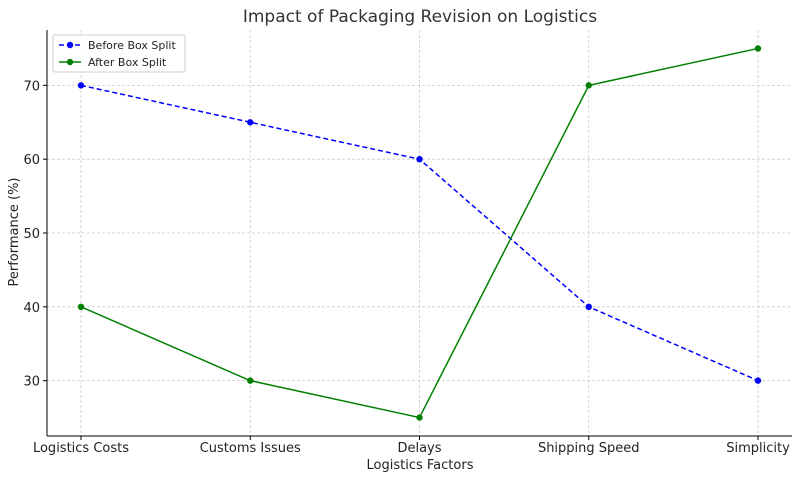 This screenshot has width=800, height=480. What do you see at coordinates (81, 448) in the screenshot?
I see `x-tick-label: Logistics Costs` at bounding box center [81, 448].